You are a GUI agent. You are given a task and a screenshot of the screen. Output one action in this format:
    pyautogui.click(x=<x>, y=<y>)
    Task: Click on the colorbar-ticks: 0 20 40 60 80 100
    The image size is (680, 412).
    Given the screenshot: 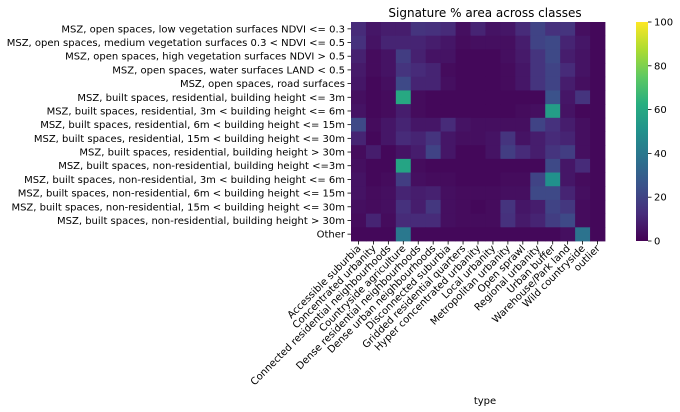 What is the action you would take?
    pyautogui.click(x=660, y=133)
    